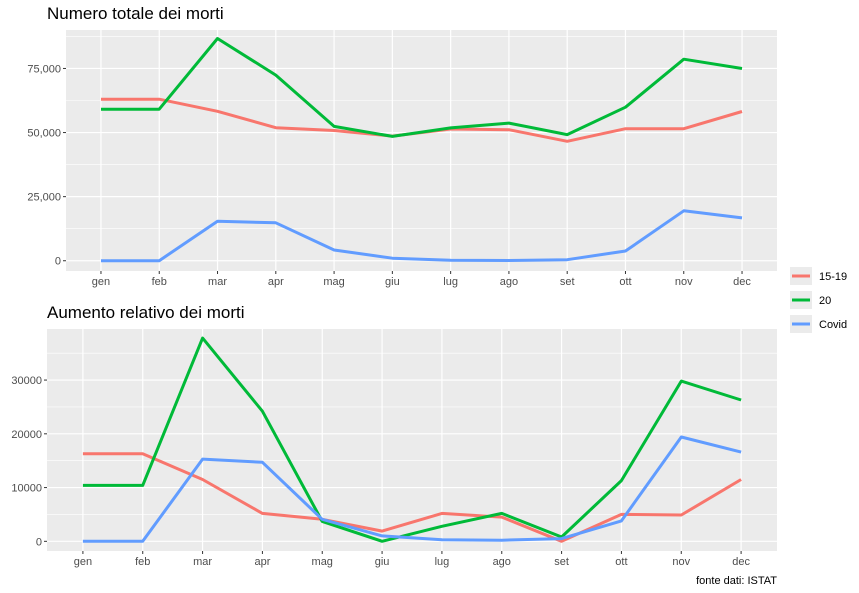  What do you see at coordinates (736, 581) in the screenshot?
I see `caption: fonte dati: ISTAT` at bounding box center [736, 581].